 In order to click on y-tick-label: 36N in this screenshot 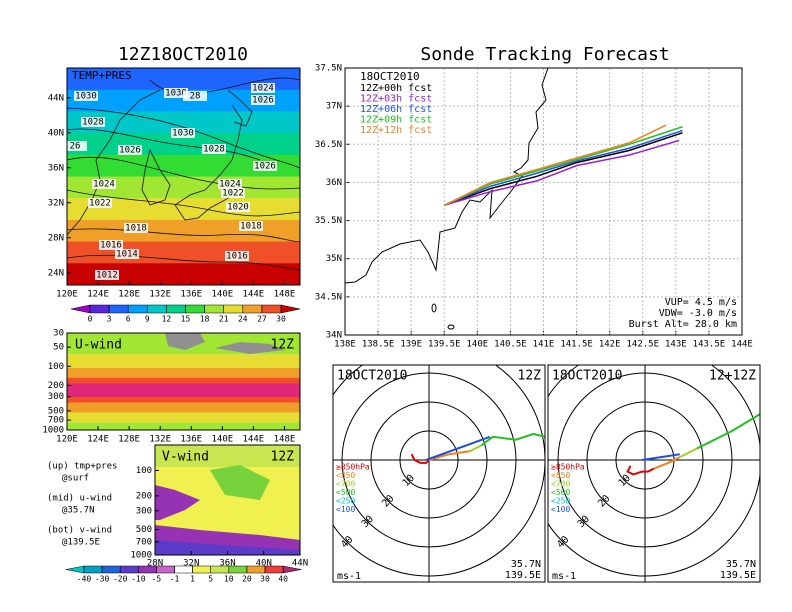, I will do `click(56, 168)`.